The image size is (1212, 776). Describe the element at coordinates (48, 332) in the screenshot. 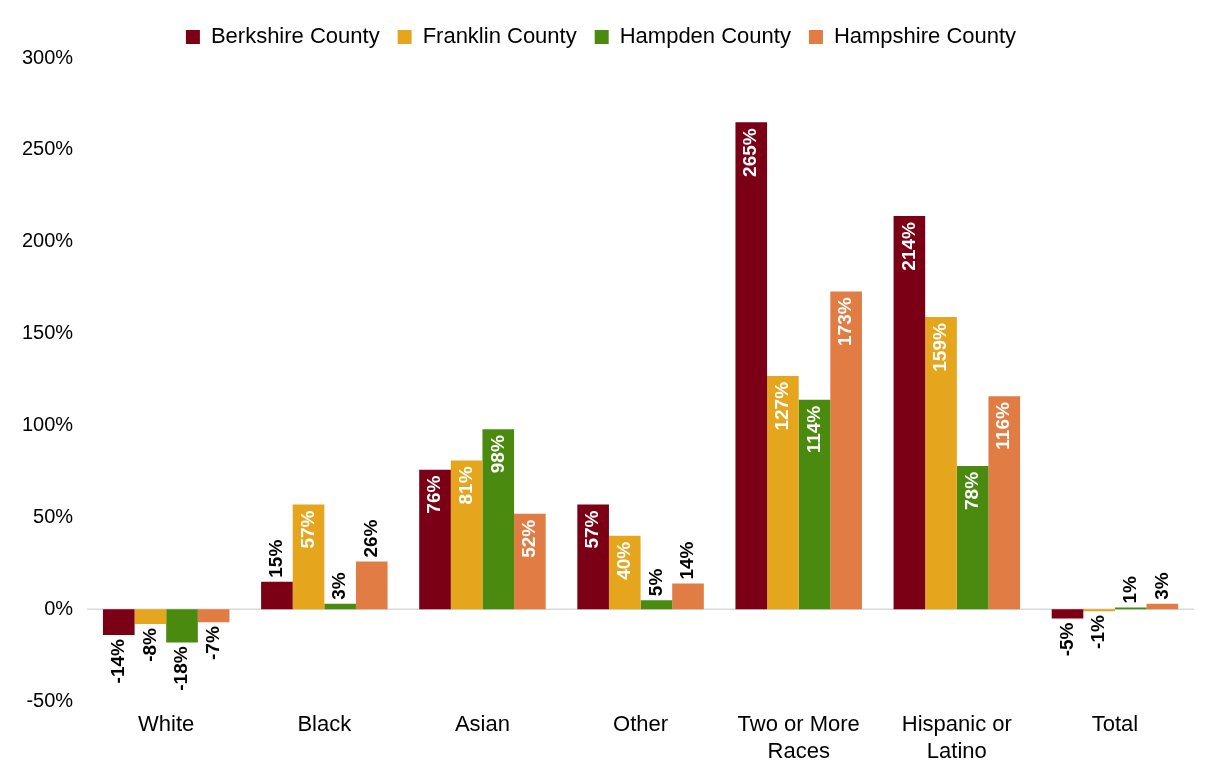

I see `y-tick-label: 150%` at that location.